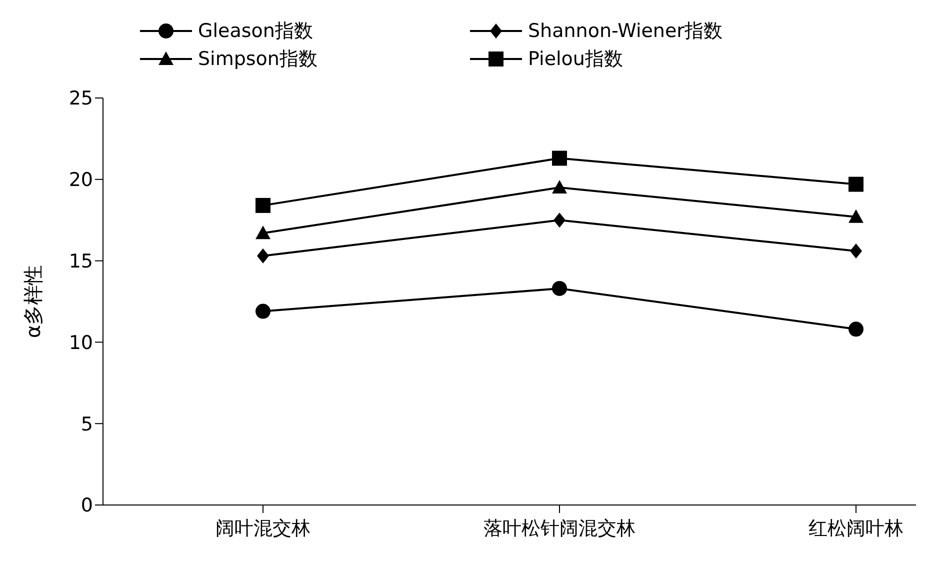 This screenshot has width=934, height=573. Describe the element at coordinates (575, 59) in the screenshot. I see `legend-label: Pielou指数` at that location.